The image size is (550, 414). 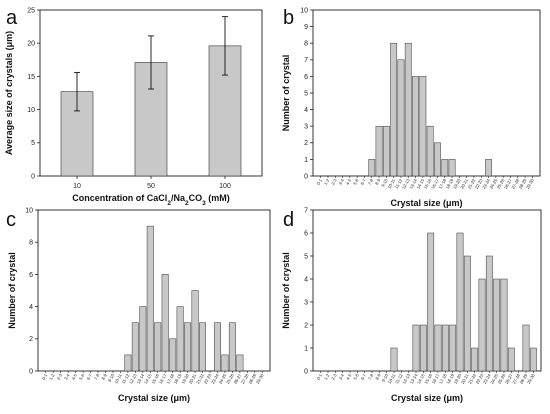 I want to click on x-tick-label: 10, so click(x=77, y=186).